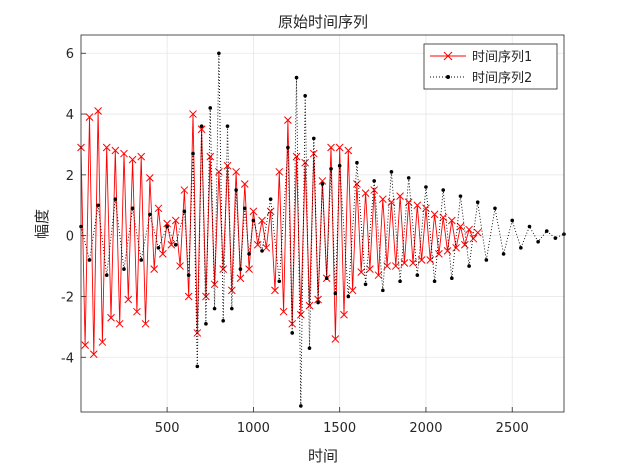 Image resolution: width=624 pixels, height=468 pixels. I want to click on x-tick-label: 2000, so click(425, 428).